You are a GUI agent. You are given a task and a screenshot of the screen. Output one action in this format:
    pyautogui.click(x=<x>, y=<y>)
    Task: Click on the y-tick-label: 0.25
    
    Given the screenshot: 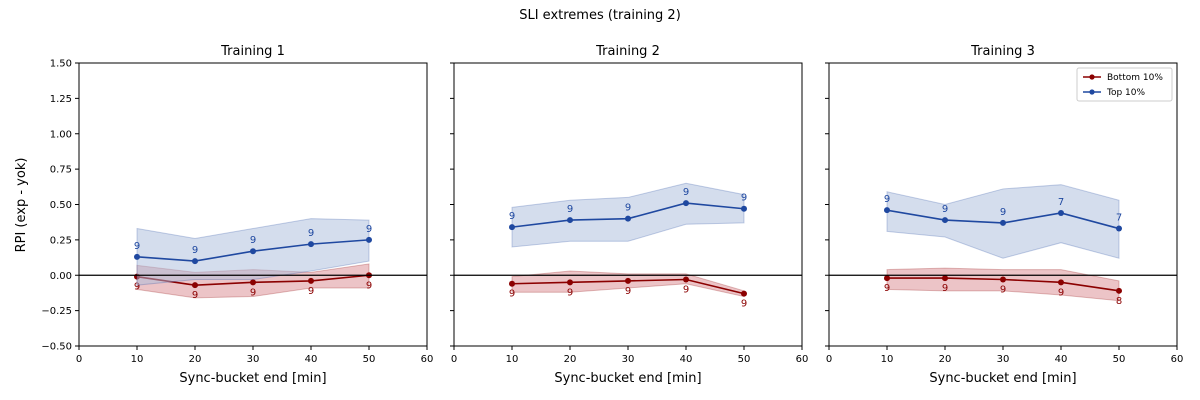 What is the action you would take?
    pyautogui.click(x=61, y=240)
    